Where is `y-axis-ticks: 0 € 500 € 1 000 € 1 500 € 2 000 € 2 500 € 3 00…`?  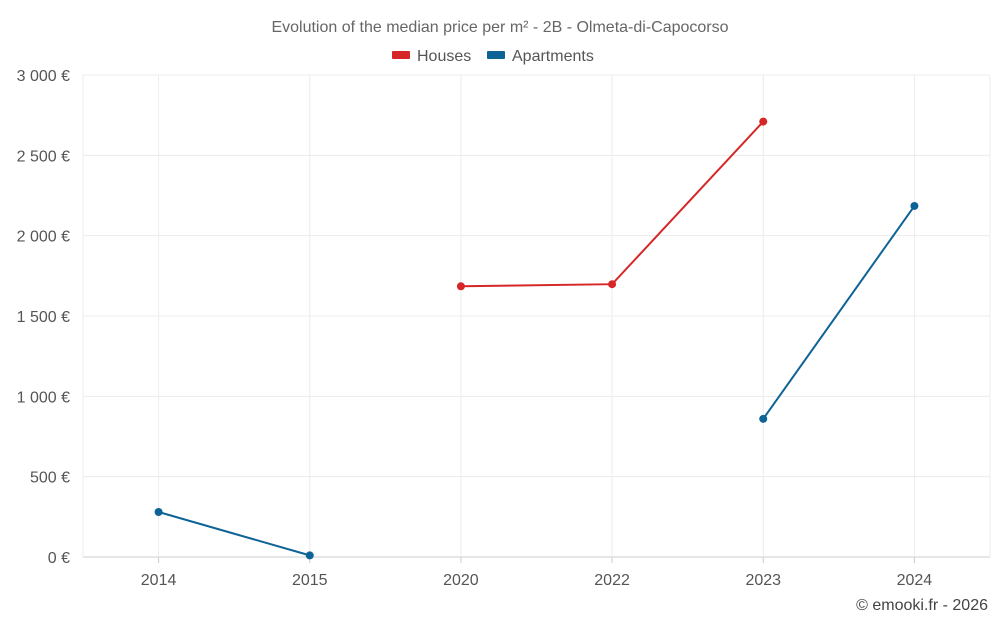 y-axis-ticks: 0 € 500 € 1 000 € 1 500 € 2 000 € 2 500 € 3 00… is located at coordinates (43, 317).